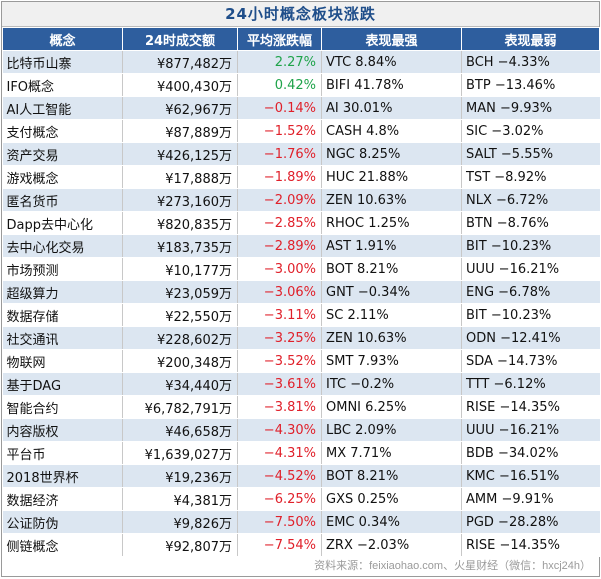  I want to click on concept-cell: 物联网, so click(62, 361).